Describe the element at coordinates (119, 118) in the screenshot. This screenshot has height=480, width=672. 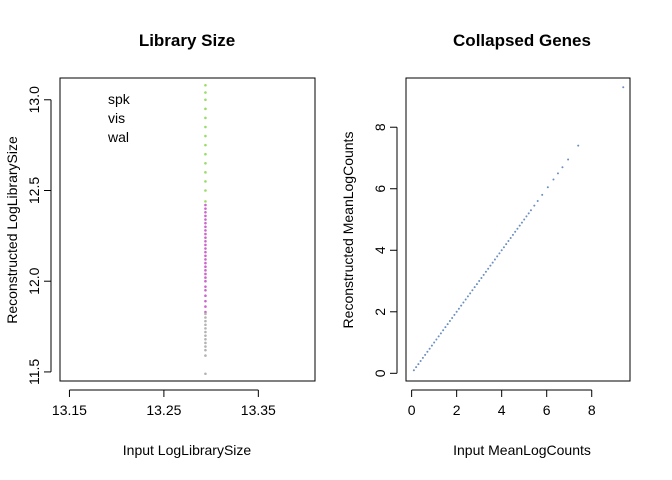
I see `library-size-legend: spk vis wal` at that location.